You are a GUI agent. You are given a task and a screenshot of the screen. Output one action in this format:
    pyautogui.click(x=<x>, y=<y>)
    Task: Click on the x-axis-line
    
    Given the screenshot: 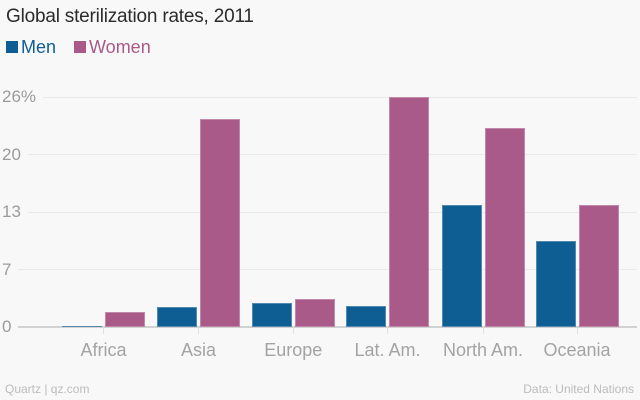 What is the action you would take?
    pyautogui.click(x=327, y=327)
    